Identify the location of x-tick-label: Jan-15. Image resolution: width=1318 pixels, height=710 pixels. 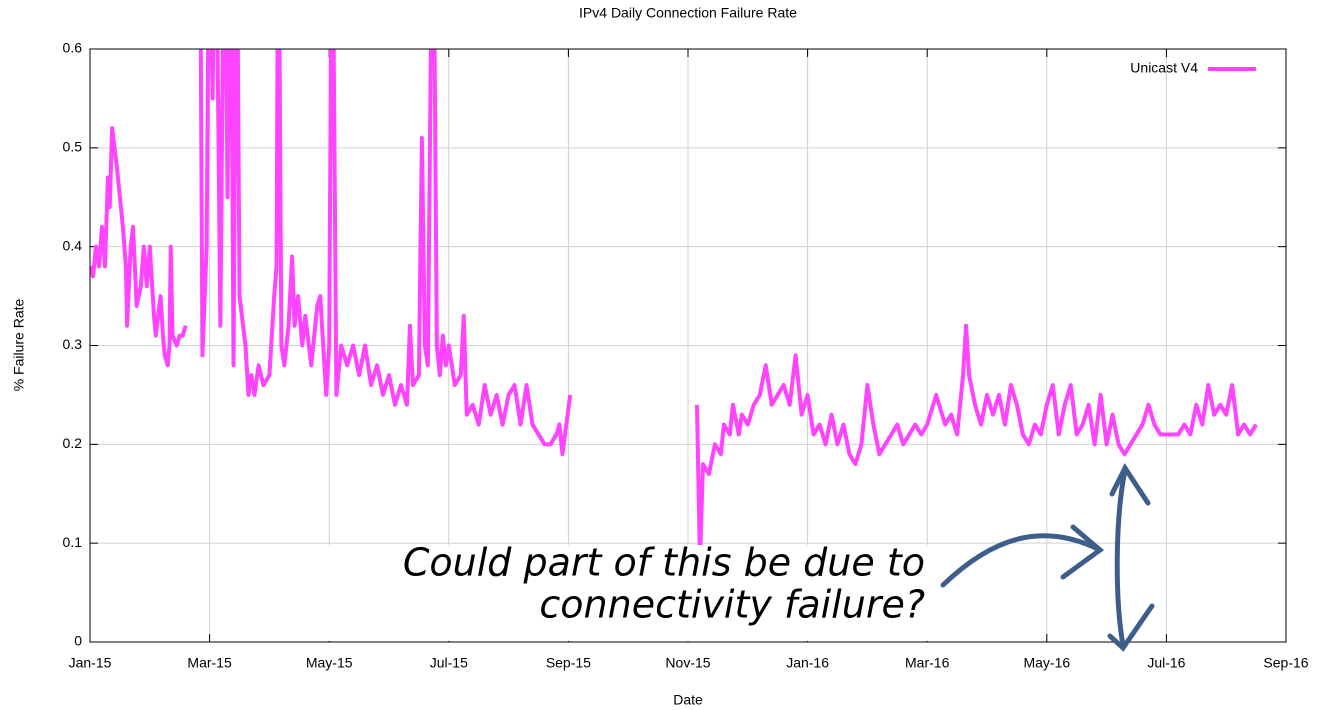
(90, 663).